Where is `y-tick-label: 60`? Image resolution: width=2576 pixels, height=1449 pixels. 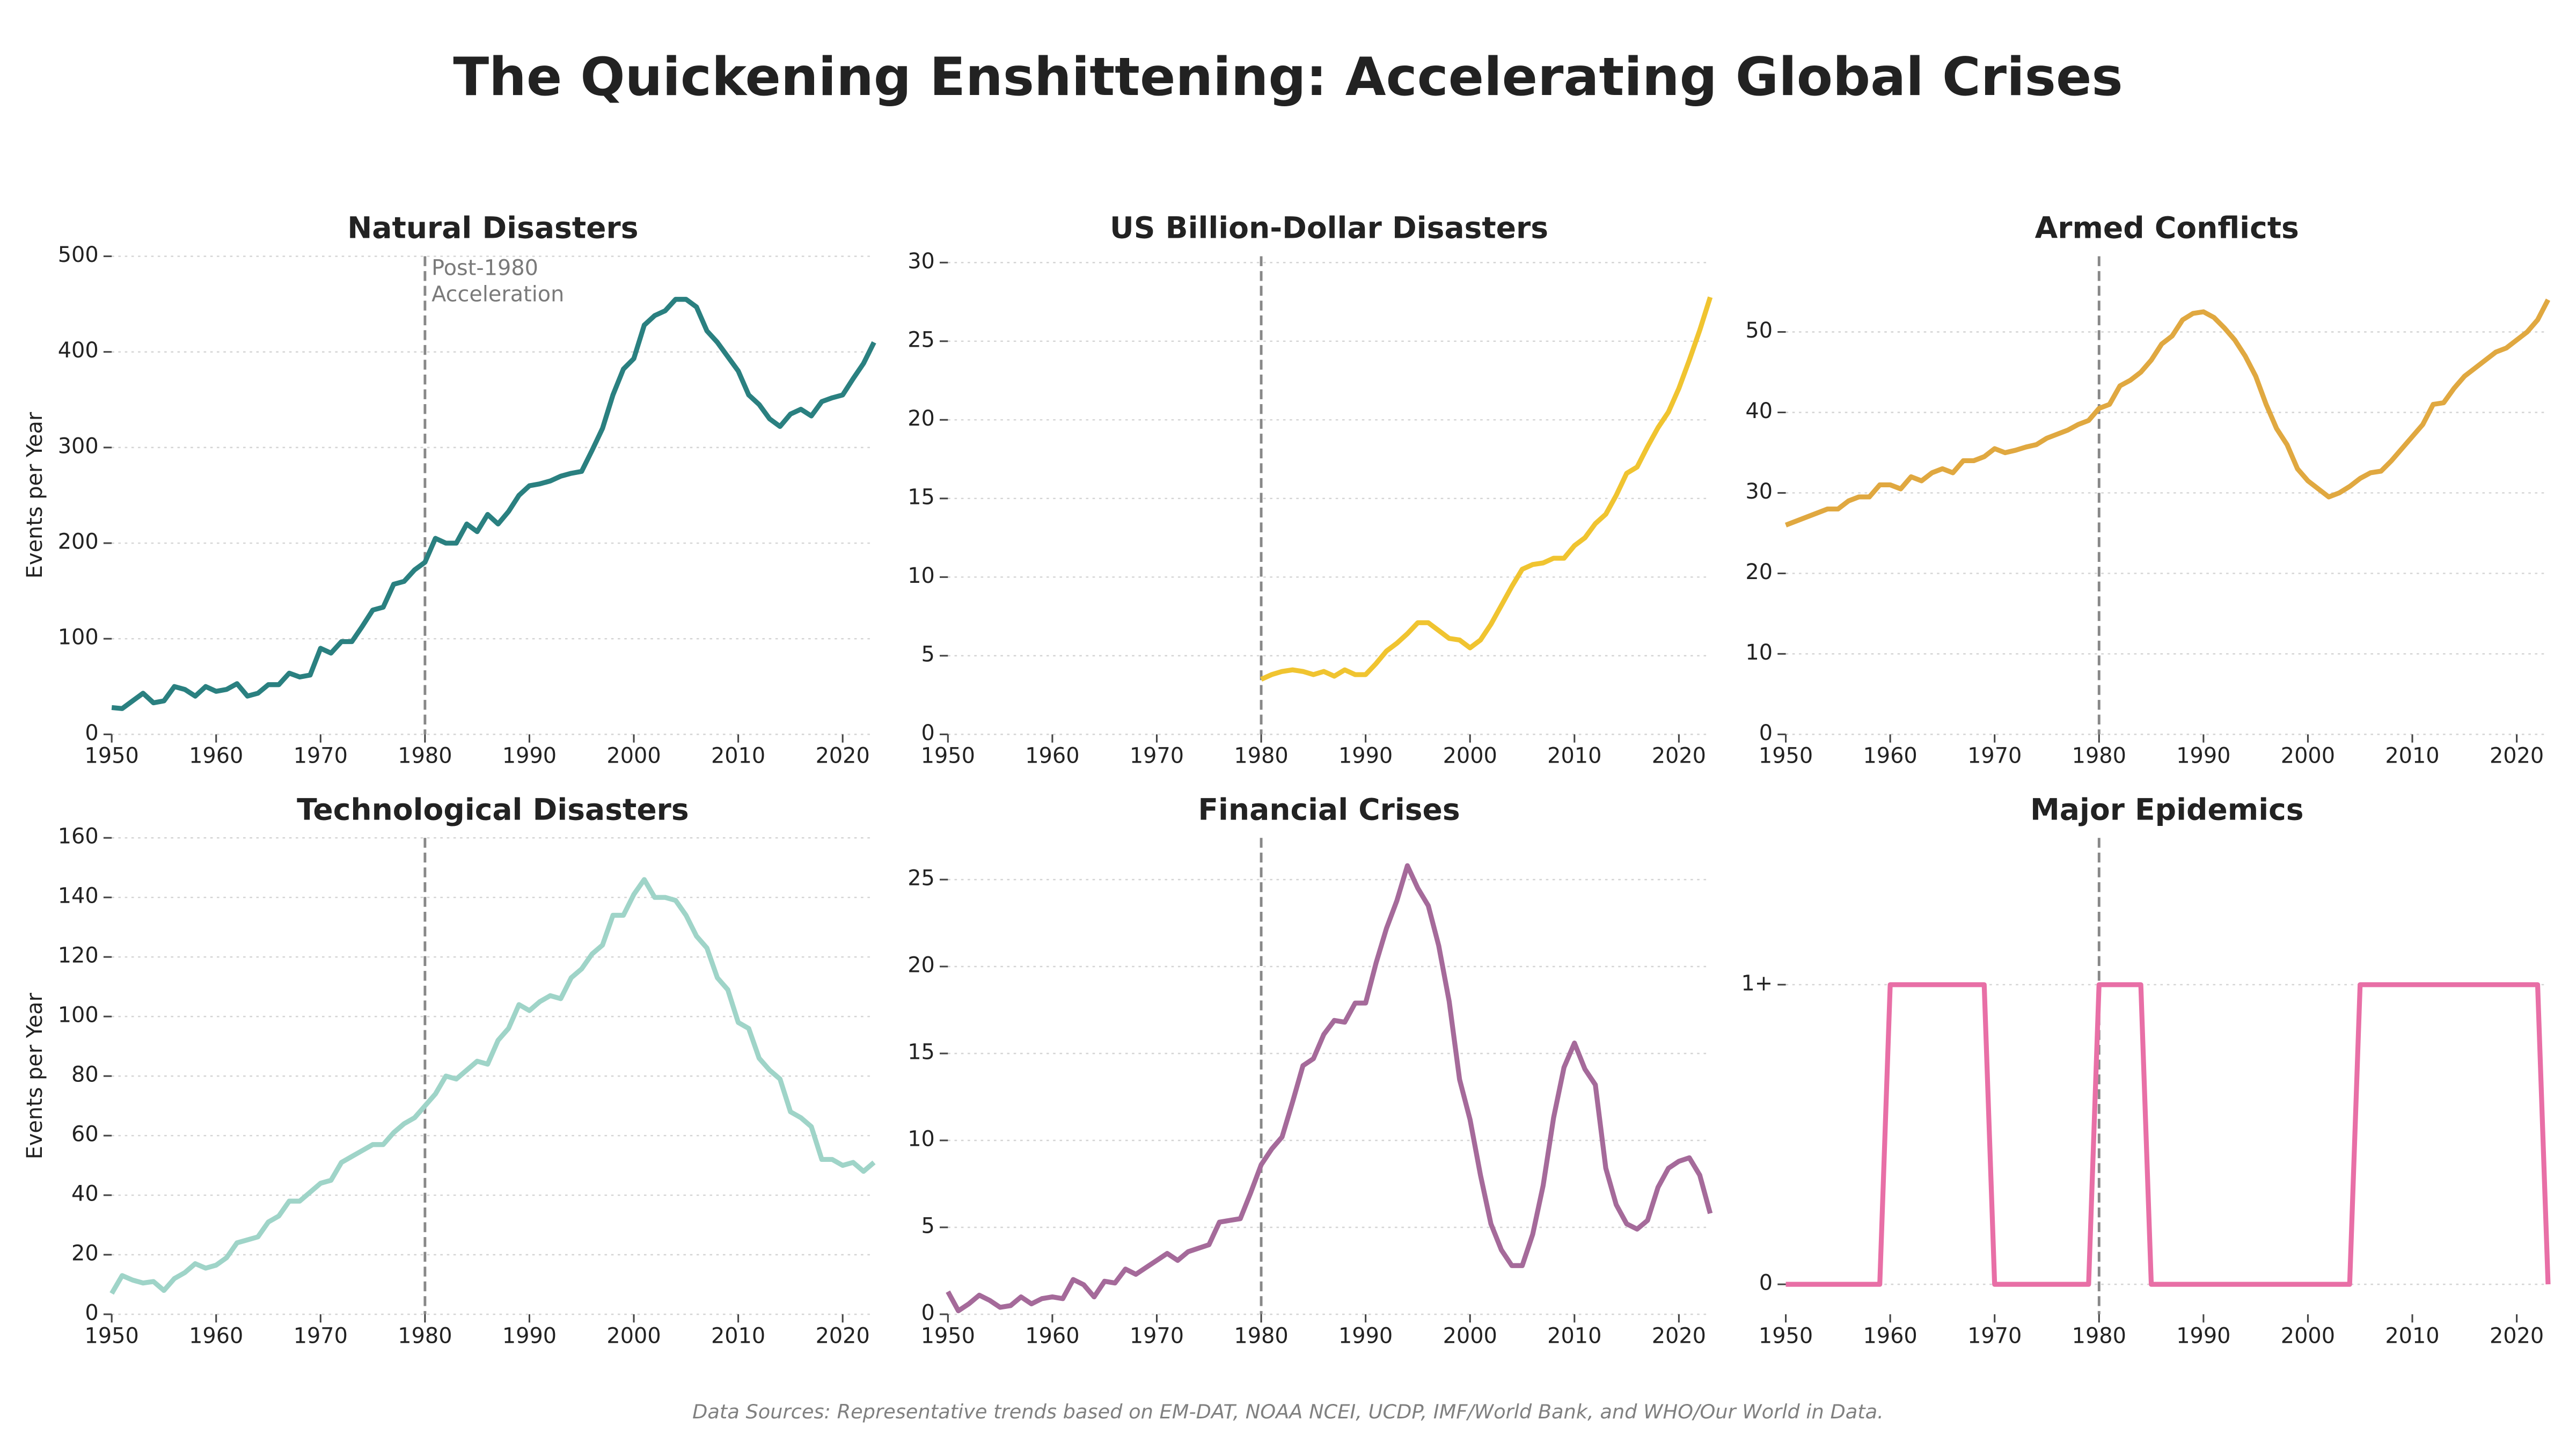
y-tick-label: 60 is located at coordinates (85, 1134).